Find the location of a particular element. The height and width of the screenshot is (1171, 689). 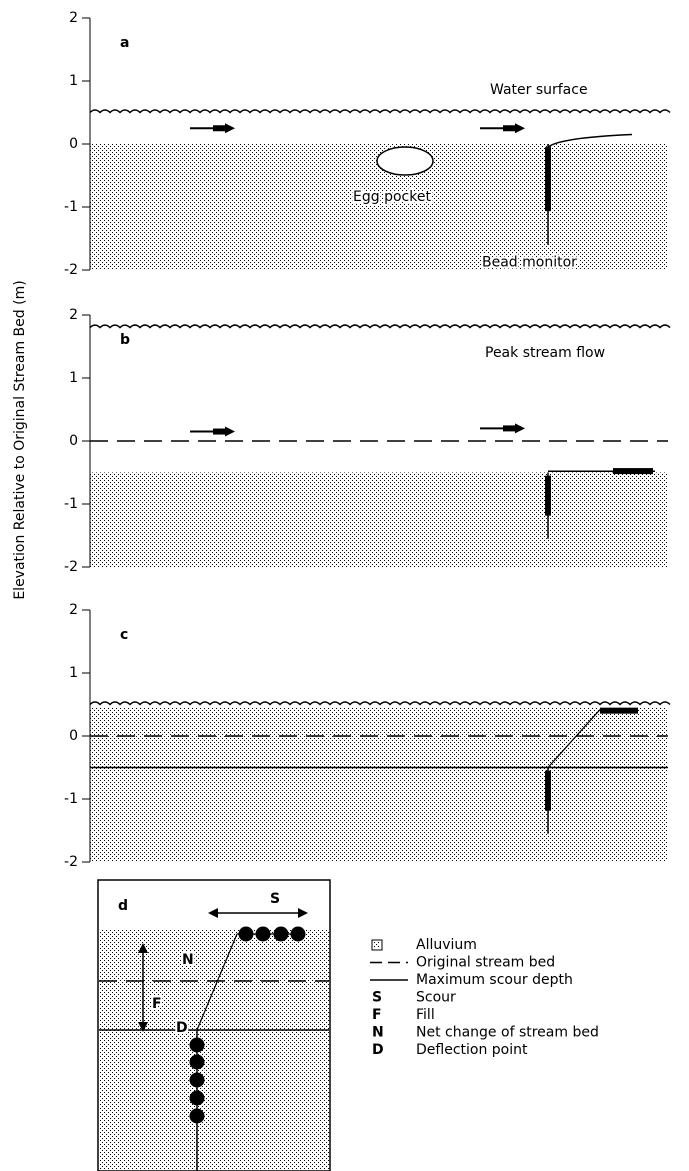

annotation: Water surface is located at coordinates (539, 90).